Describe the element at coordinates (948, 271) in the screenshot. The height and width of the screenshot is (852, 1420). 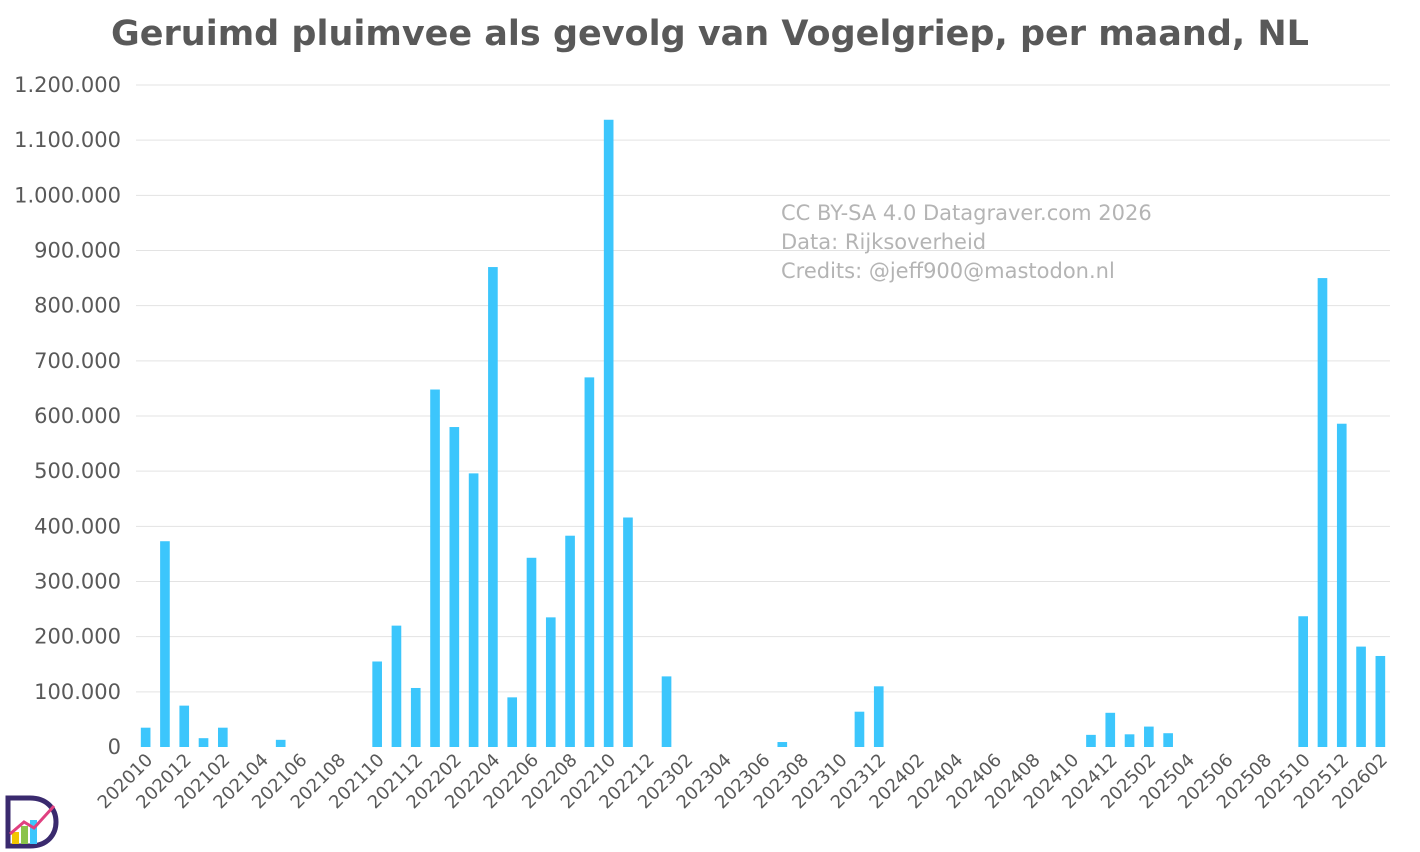
I see `credits-author: Credits: @jeff900@mastodon.nl` at that location.